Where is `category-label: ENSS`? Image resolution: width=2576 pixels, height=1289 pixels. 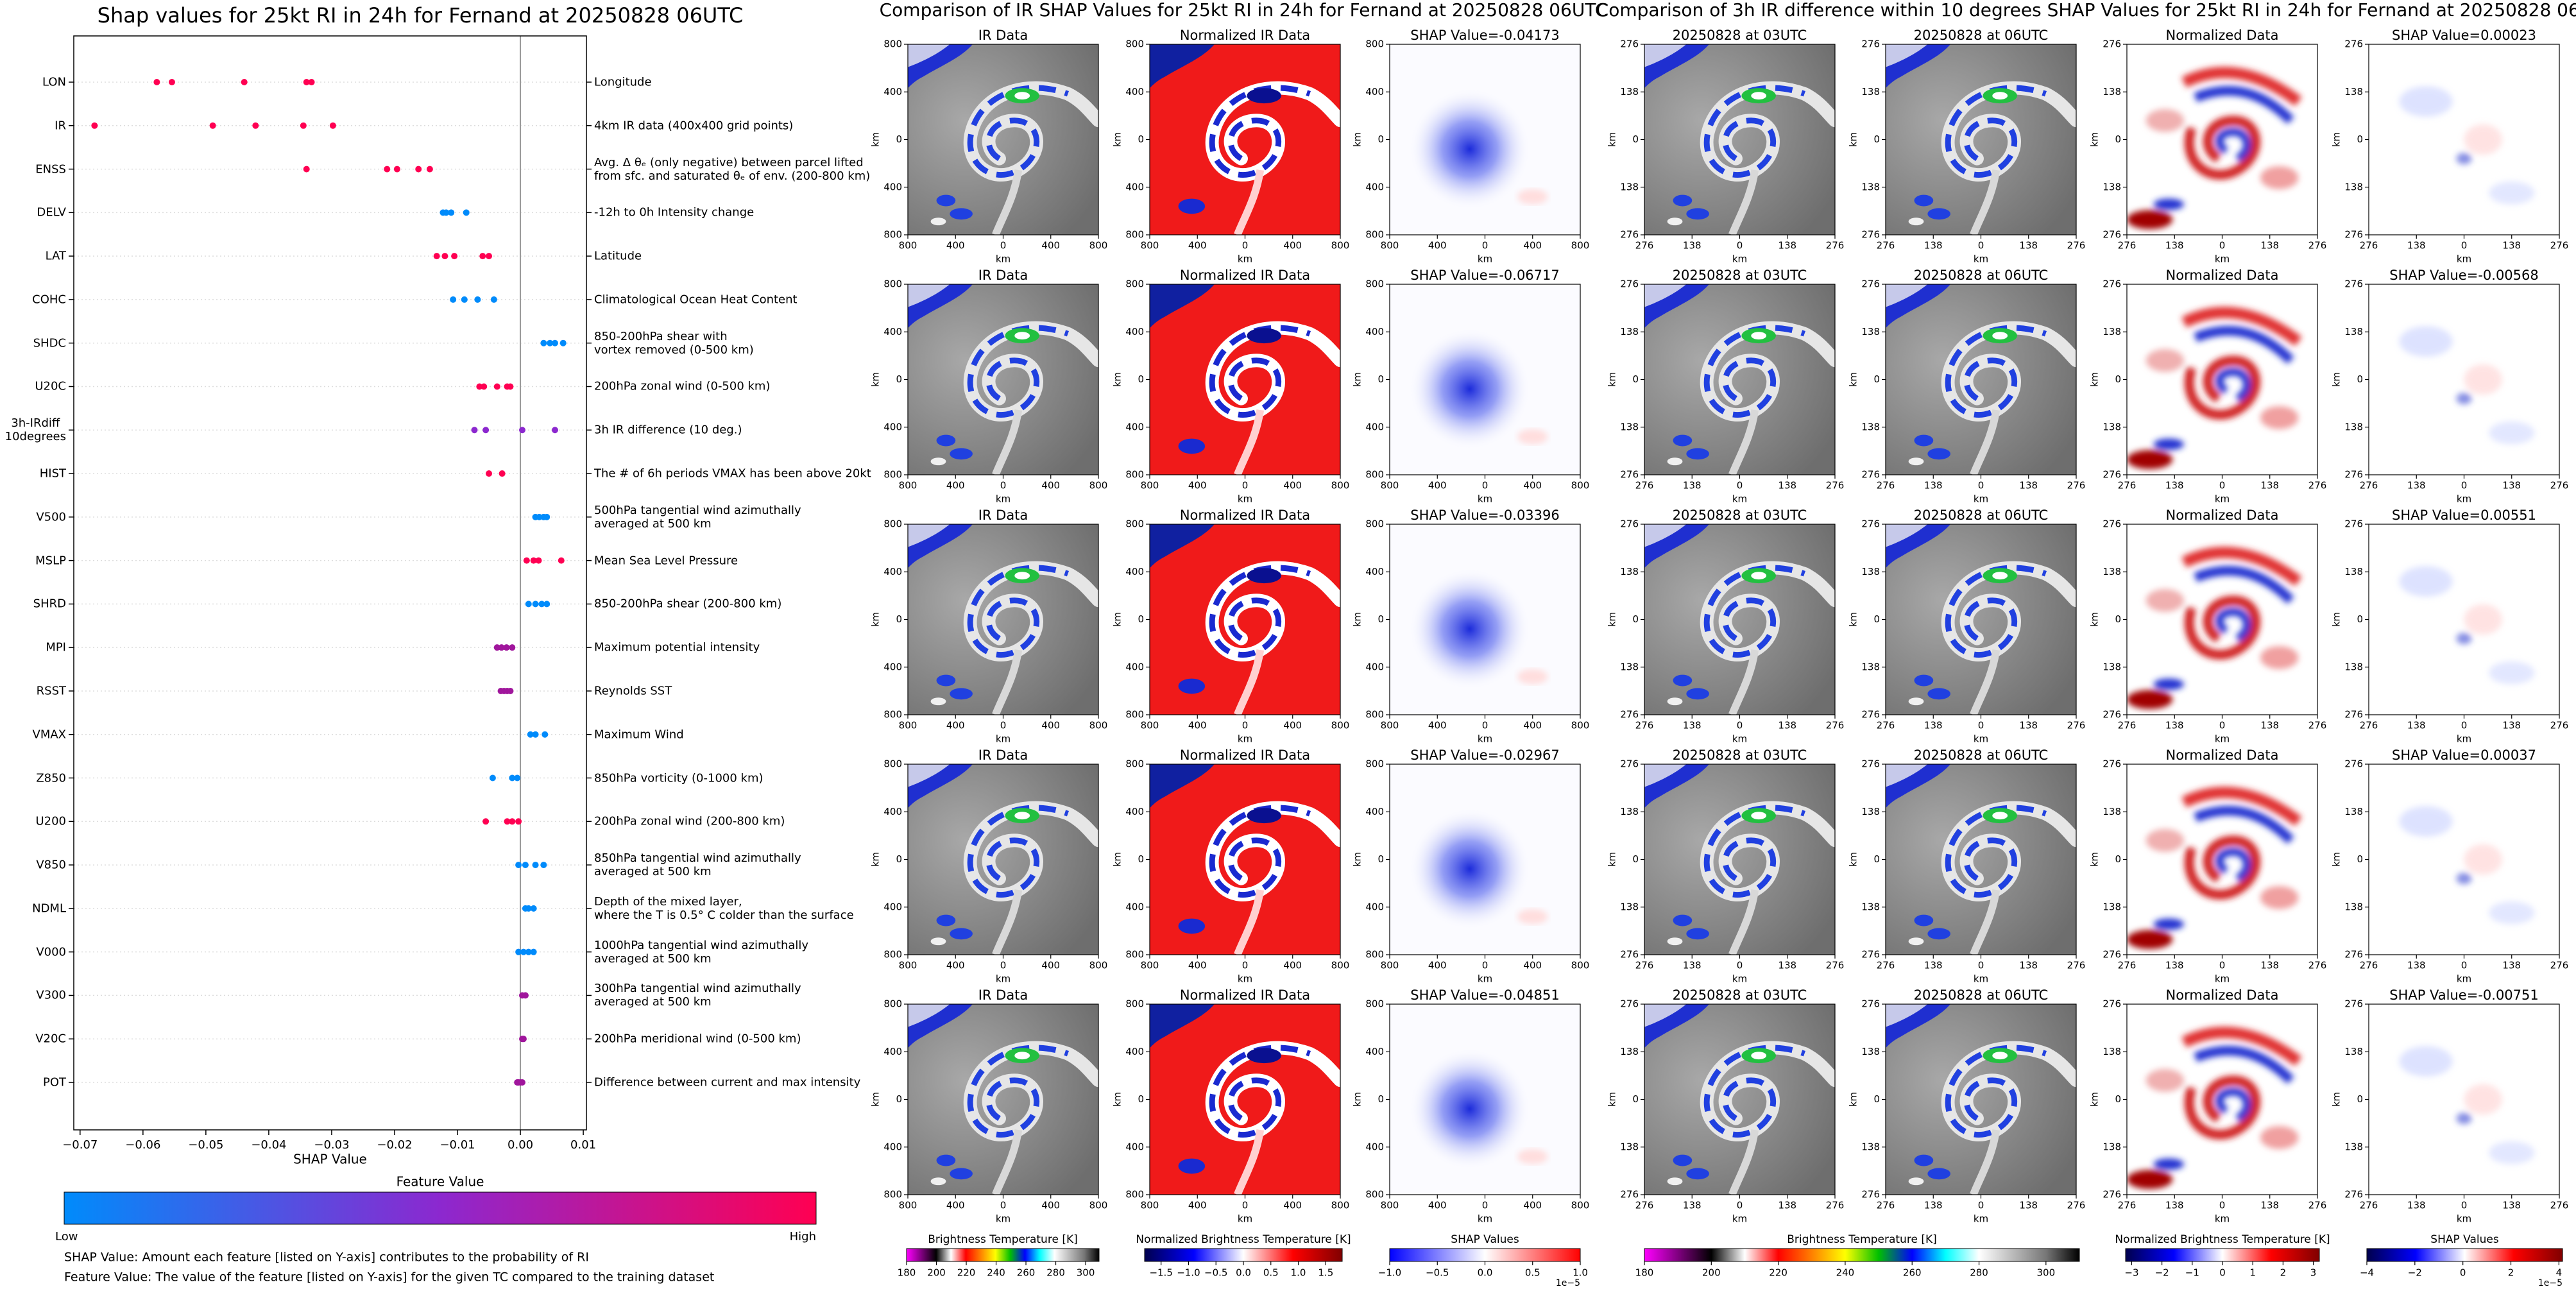
category-label: ENSS is located at coordinates (50, 169).